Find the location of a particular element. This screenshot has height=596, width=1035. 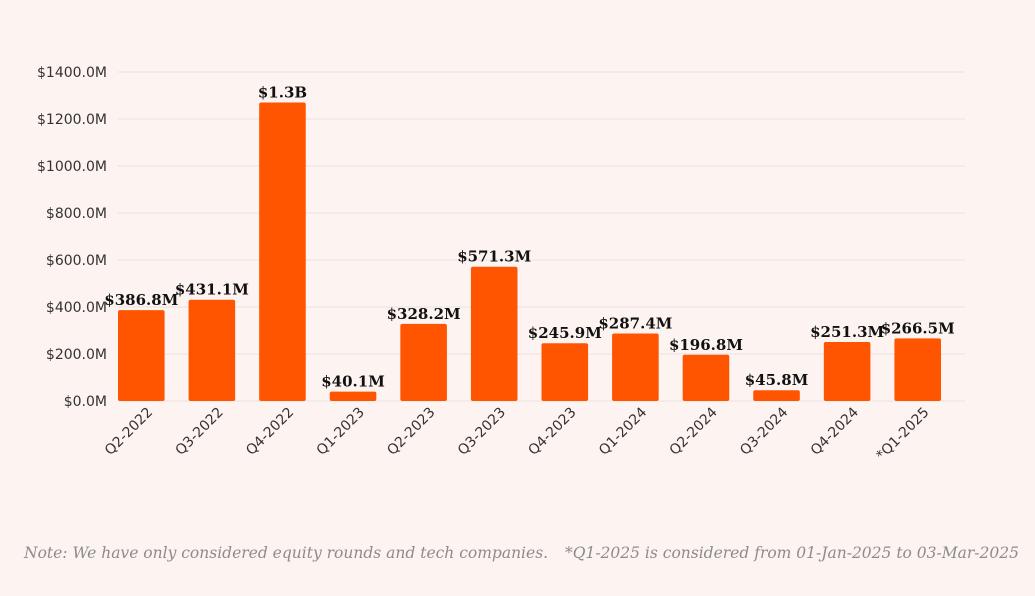

data-label-q4-2023: $245.9M is located at coordinates (565, 333).